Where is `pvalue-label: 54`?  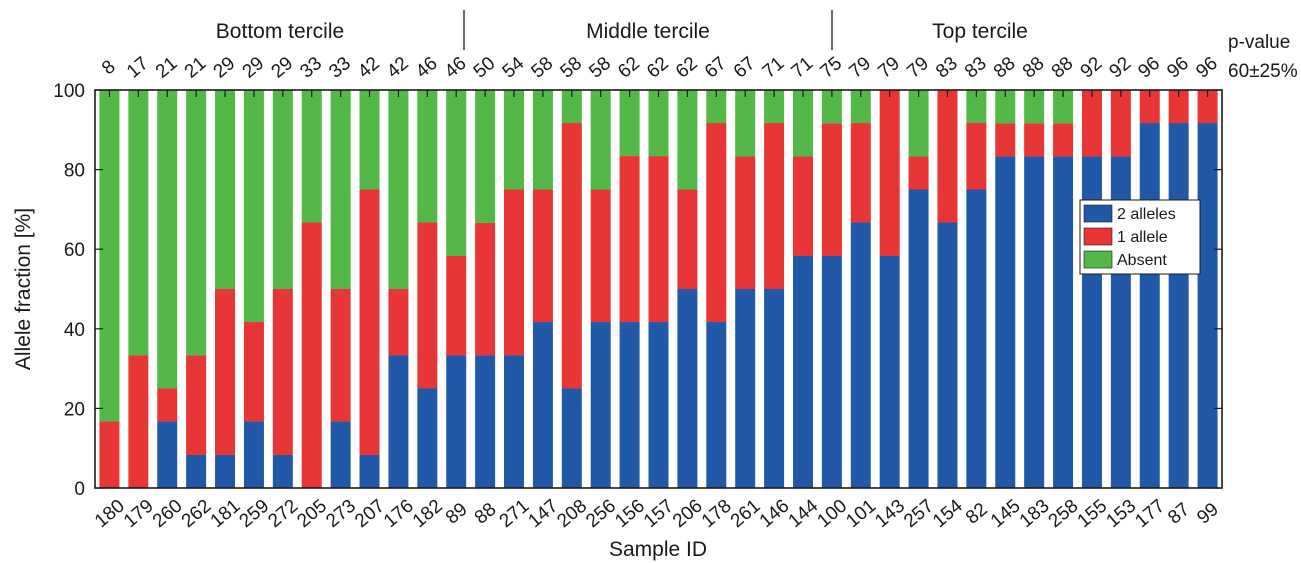
pvalue-label: 54 is located at coordinates (514, 68).